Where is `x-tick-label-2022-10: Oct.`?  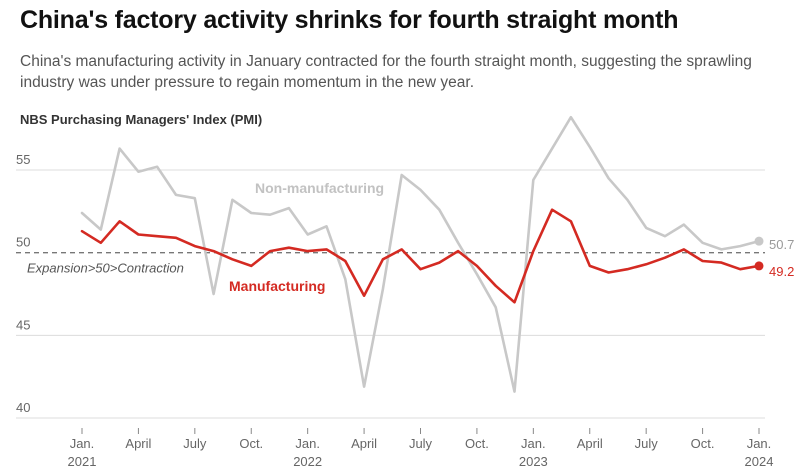
x-tick-label-2022-10: Oct. is located at coordinates (477, 443).